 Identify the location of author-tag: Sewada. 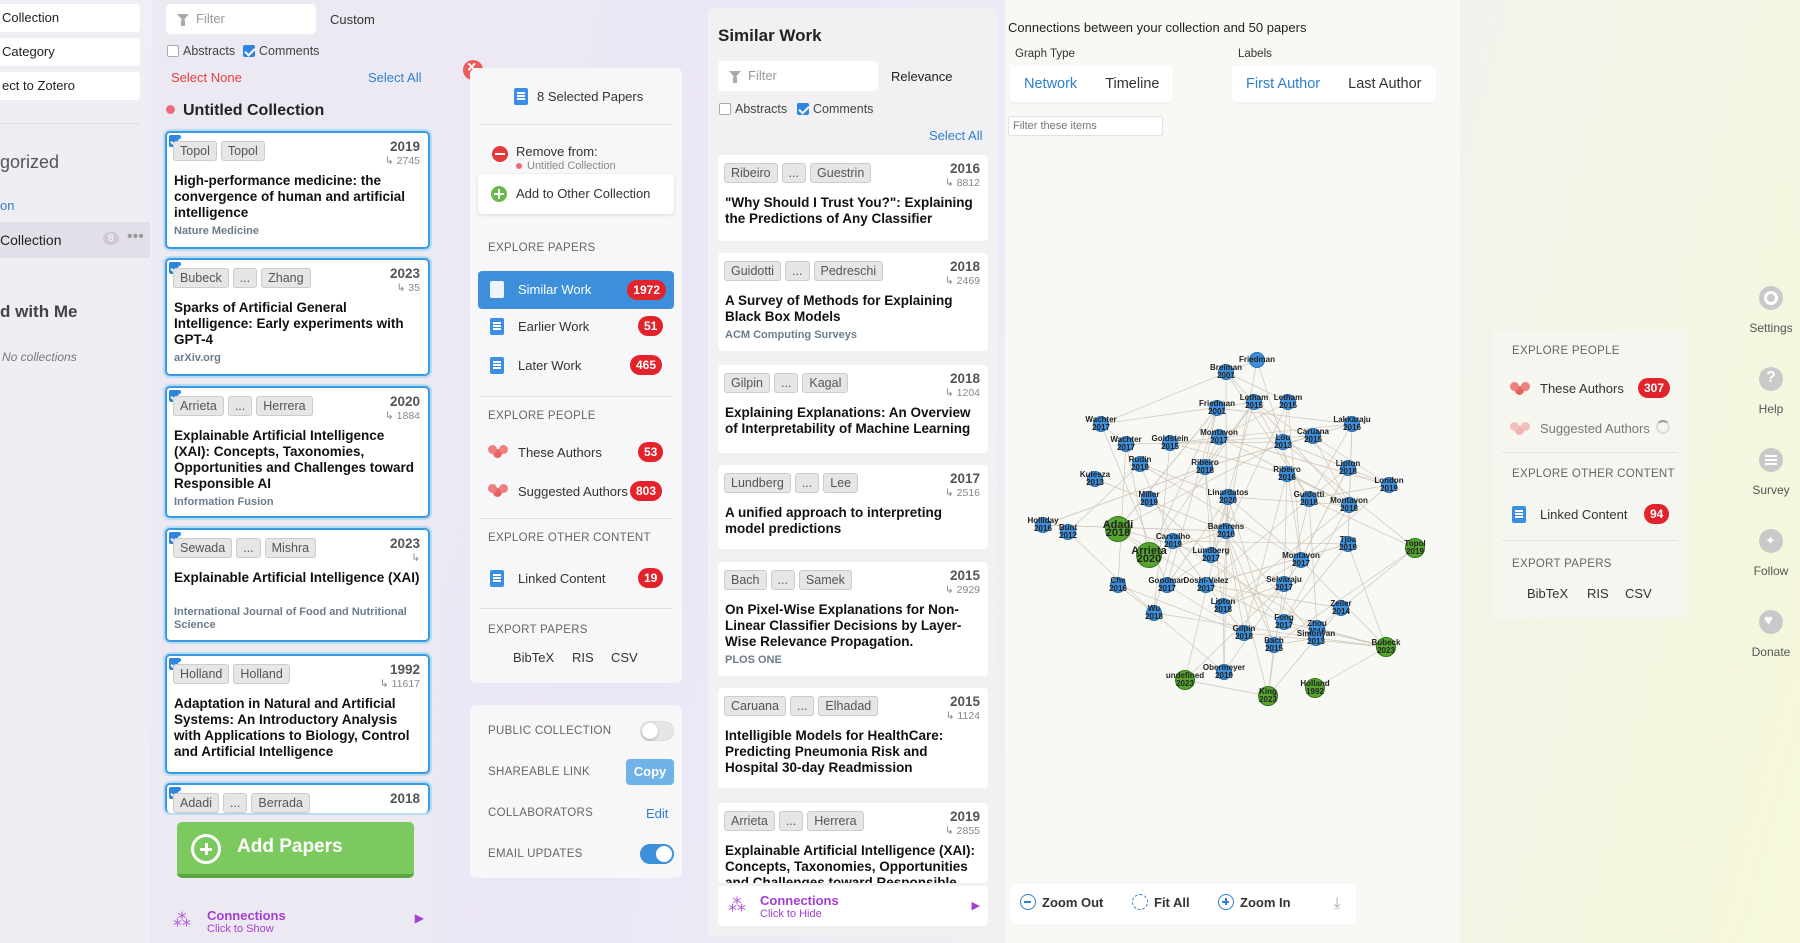
(203, 548).